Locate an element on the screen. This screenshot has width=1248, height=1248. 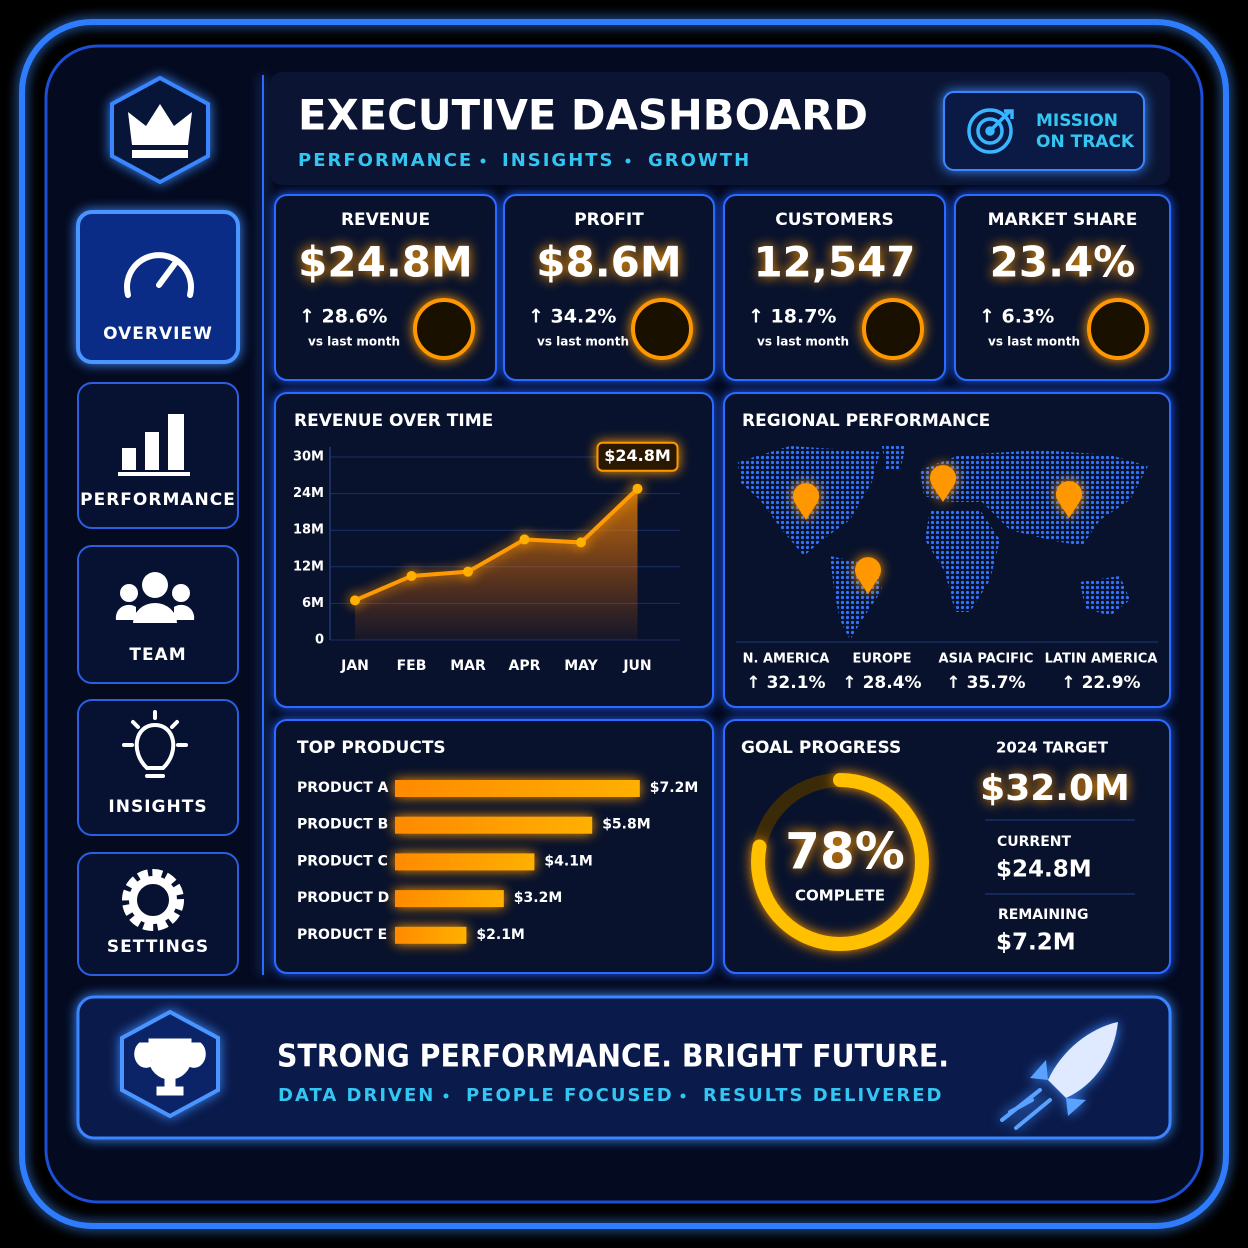
line is located at coordinates (496, 545).